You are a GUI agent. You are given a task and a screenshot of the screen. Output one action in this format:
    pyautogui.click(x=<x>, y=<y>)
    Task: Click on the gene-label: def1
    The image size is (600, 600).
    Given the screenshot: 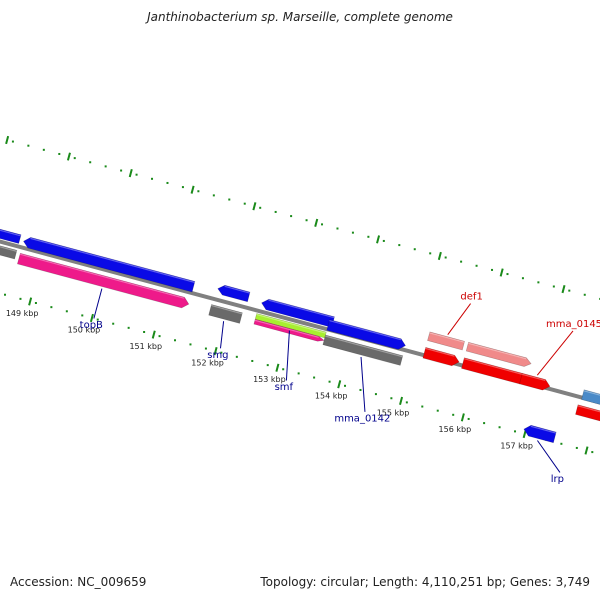 What is the action you would take?
    pyautogui.click(x=471, y=297)
    